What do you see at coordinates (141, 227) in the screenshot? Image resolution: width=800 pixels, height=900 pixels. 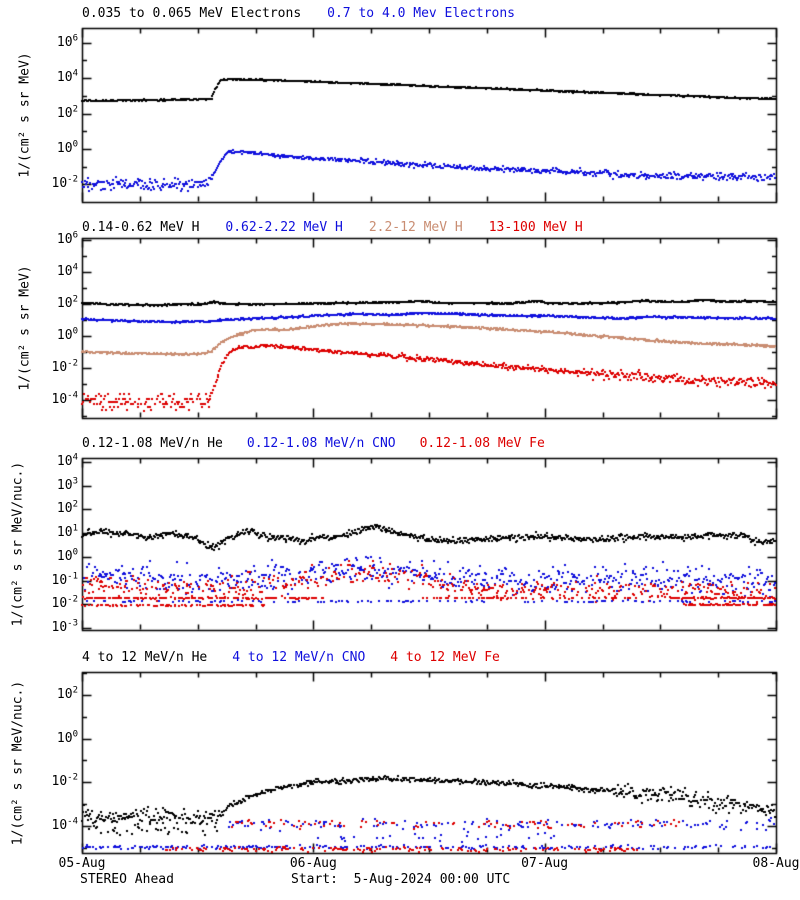 I see `series-label: 0.14-0.62 MeV H` at bounding box center [141, 227].